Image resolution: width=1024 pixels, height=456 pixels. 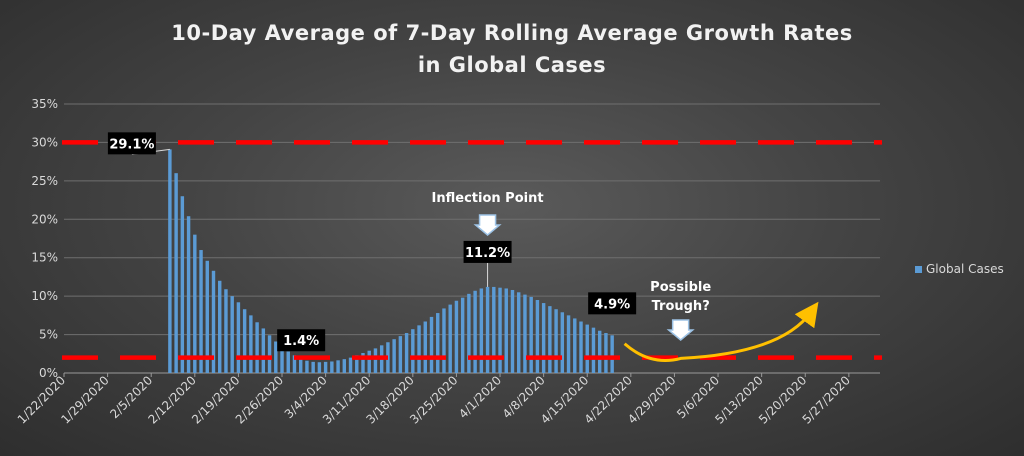 I want to click on annotation-label: 29.1%, so click(x=131, y=144).